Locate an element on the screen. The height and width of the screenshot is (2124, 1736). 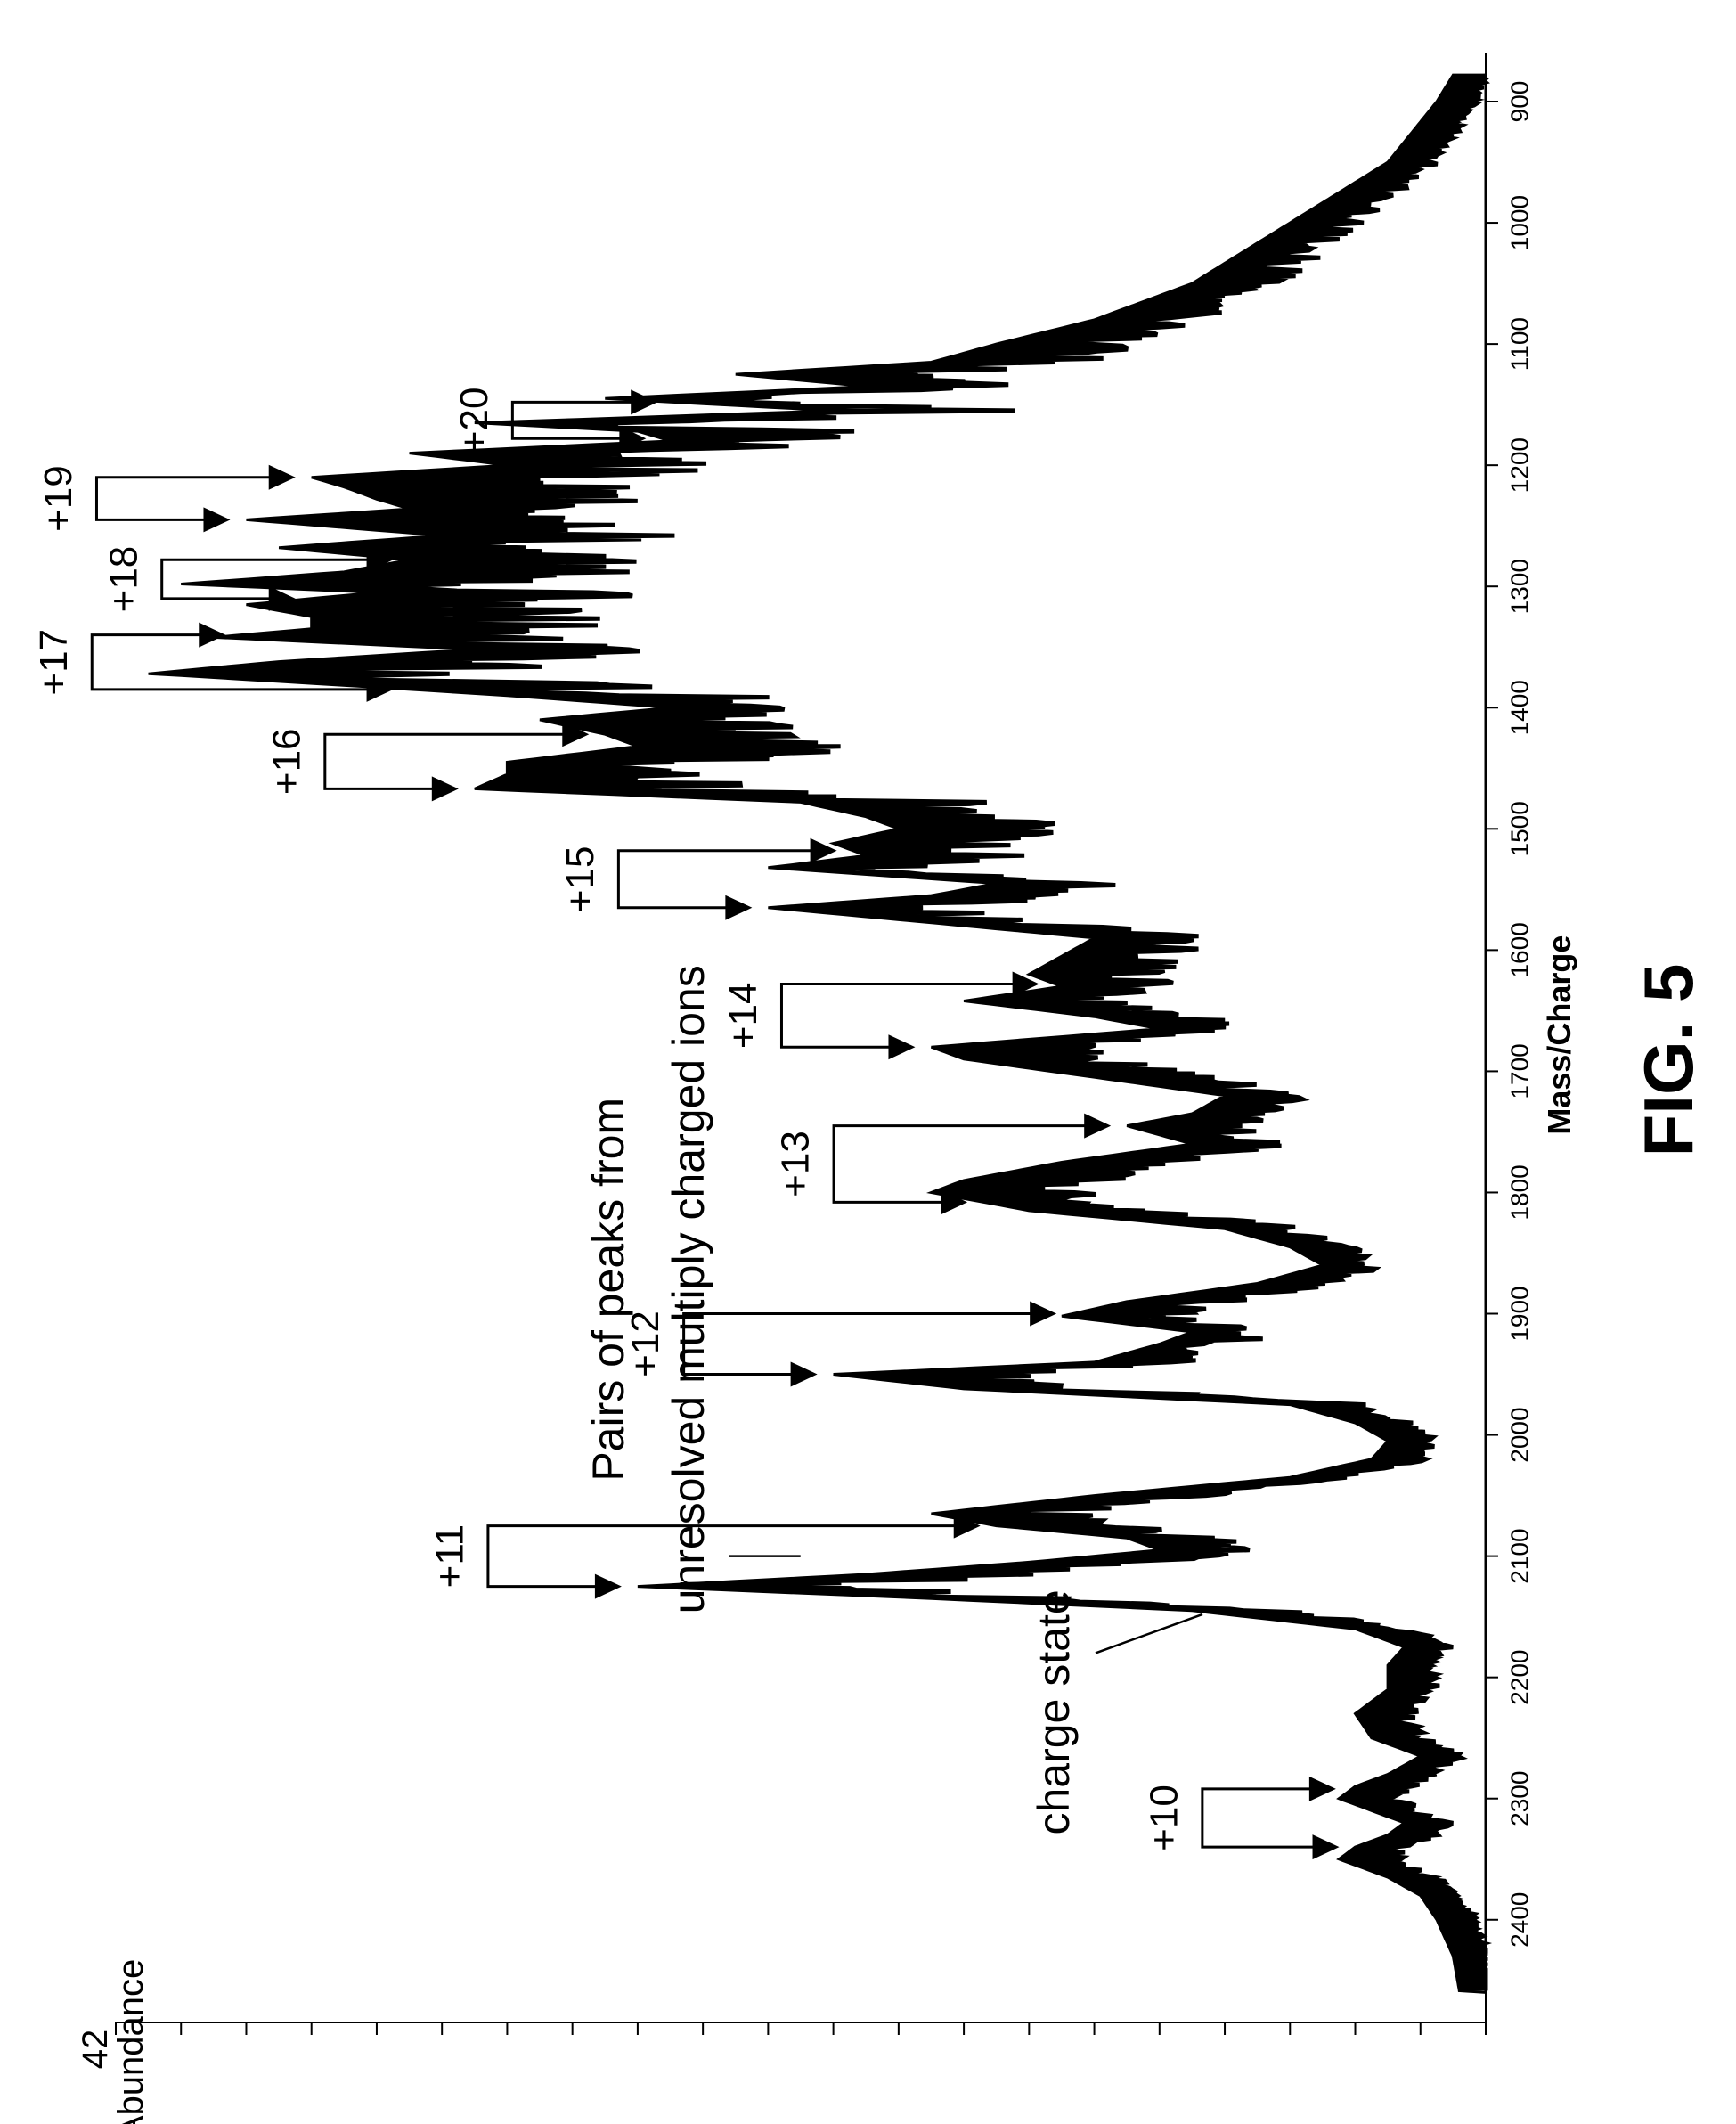
charge-state-bracket: +18 is located at coordinates (248, 579).